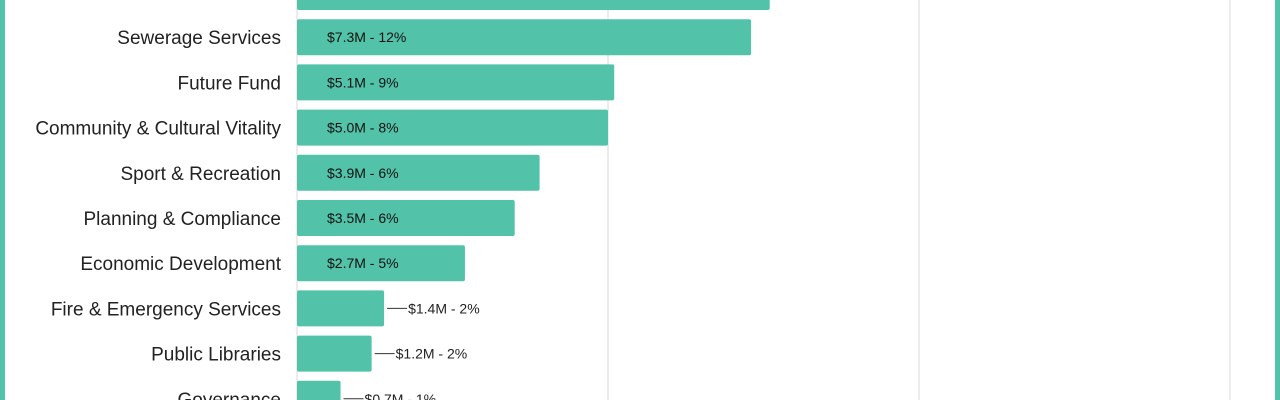  What do you see at coordinates (444, 308) in the screenshot?
I see `data-label-7: $1.4M - 2%` at bounding box center [444, 308].